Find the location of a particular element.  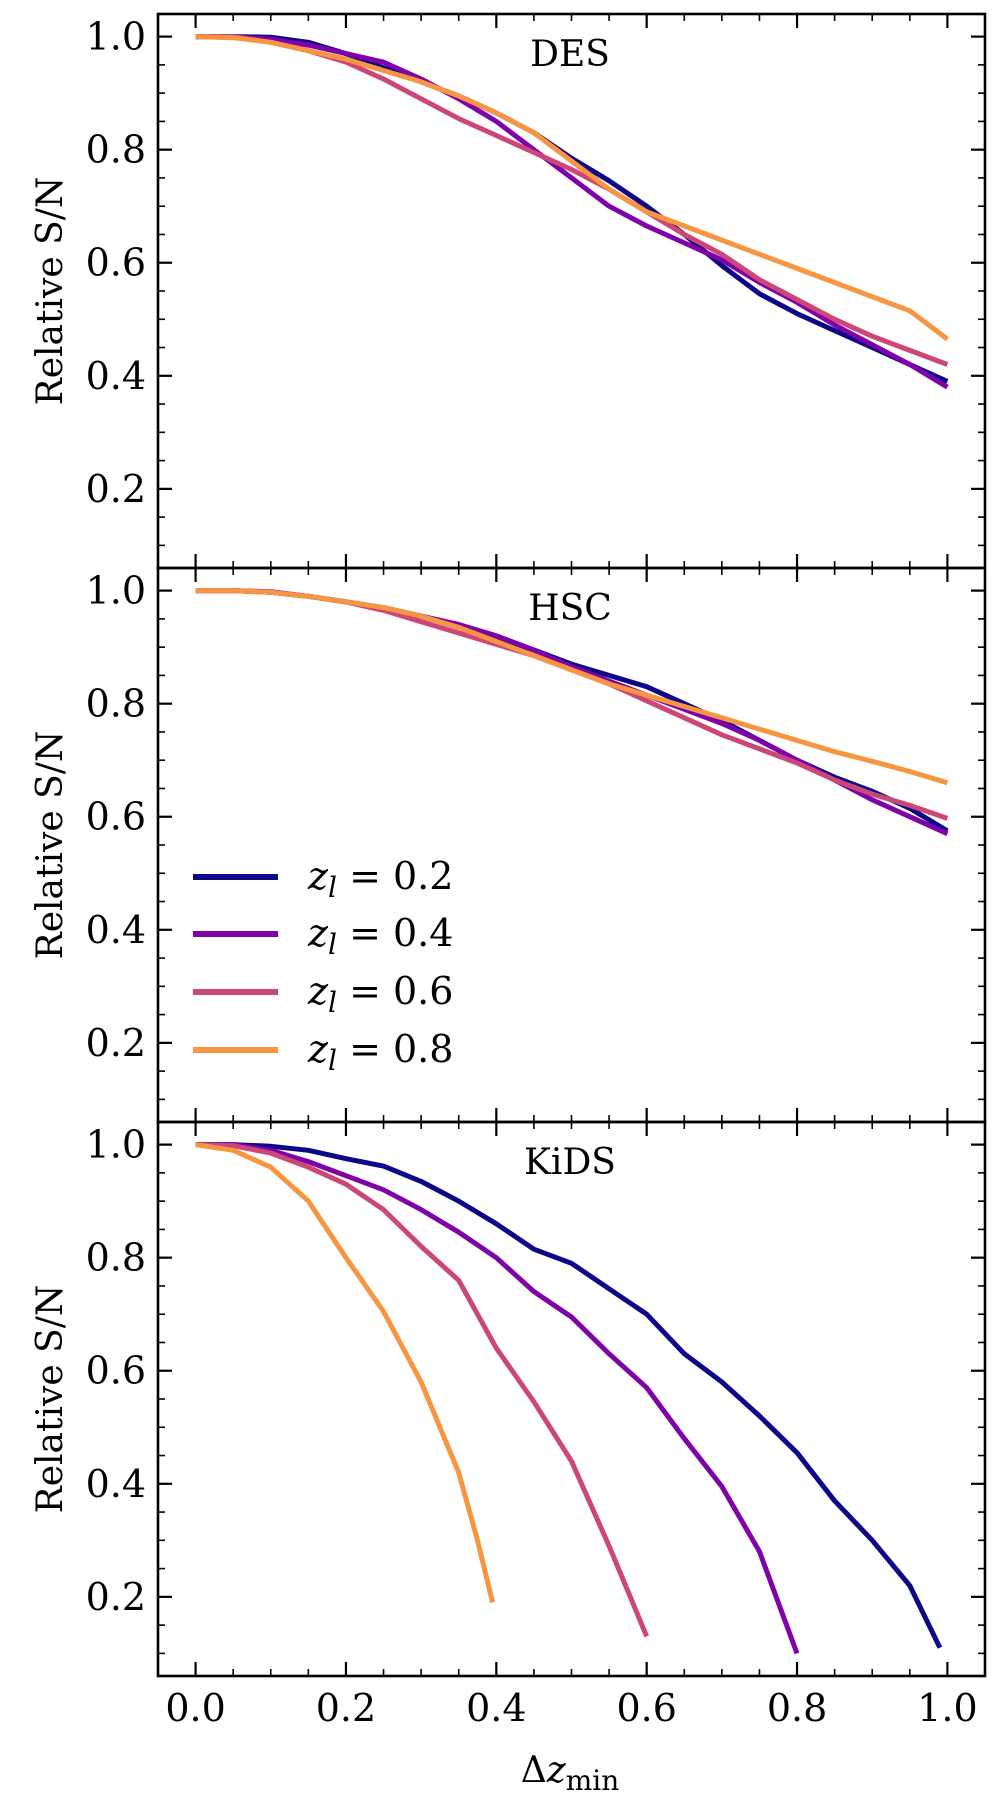

legend-label: zl = 0.4 is located at coordinates (380, 936).